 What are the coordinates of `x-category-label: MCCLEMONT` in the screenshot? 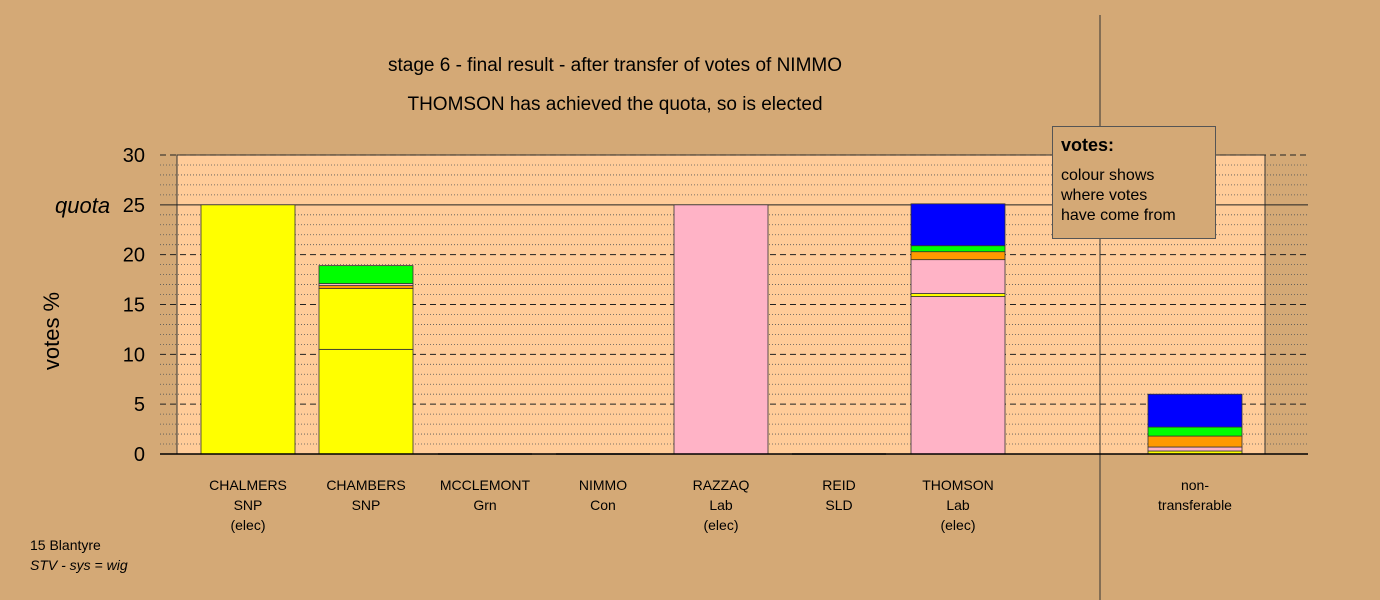 It's located at (485, 485).